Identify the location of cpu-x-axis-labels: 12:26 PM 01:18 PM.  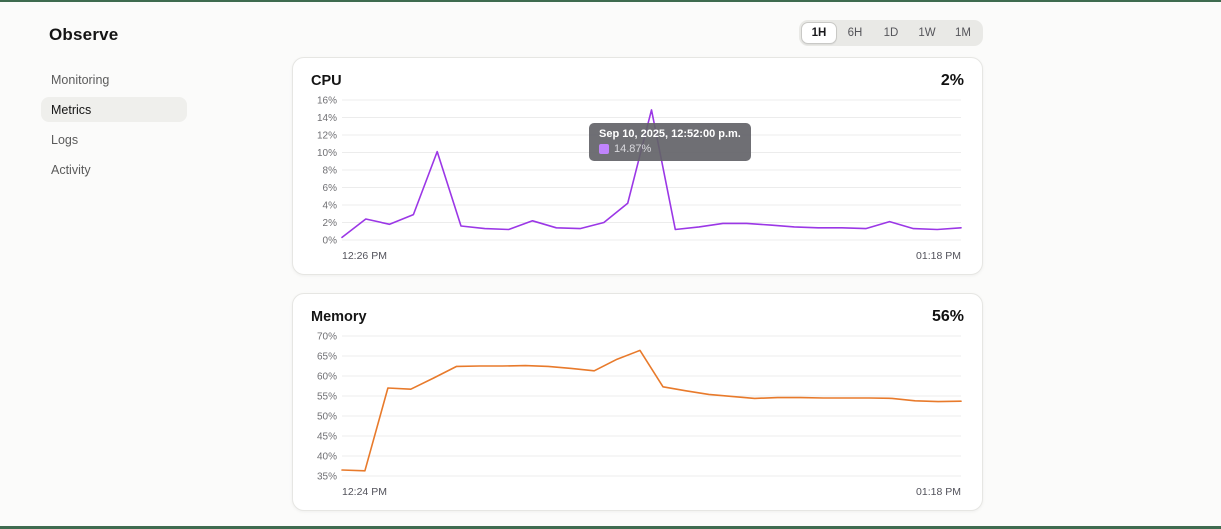
(651, 256).